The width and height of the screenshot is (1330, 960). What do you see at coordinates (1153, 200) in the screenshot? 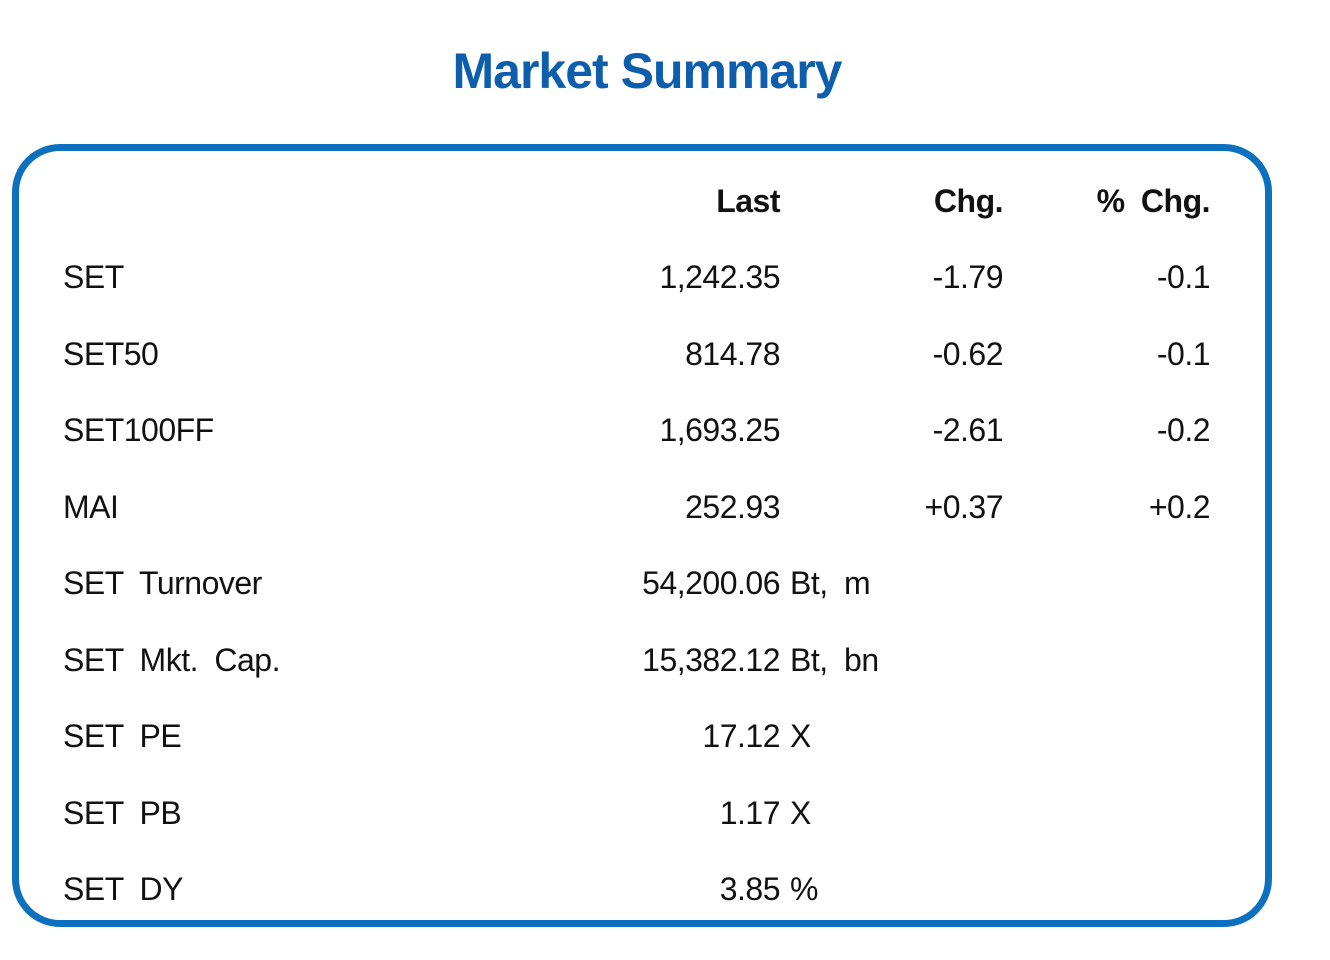
I see `header-pct-chg: % Chg.` at bounding box center [1153, 200].